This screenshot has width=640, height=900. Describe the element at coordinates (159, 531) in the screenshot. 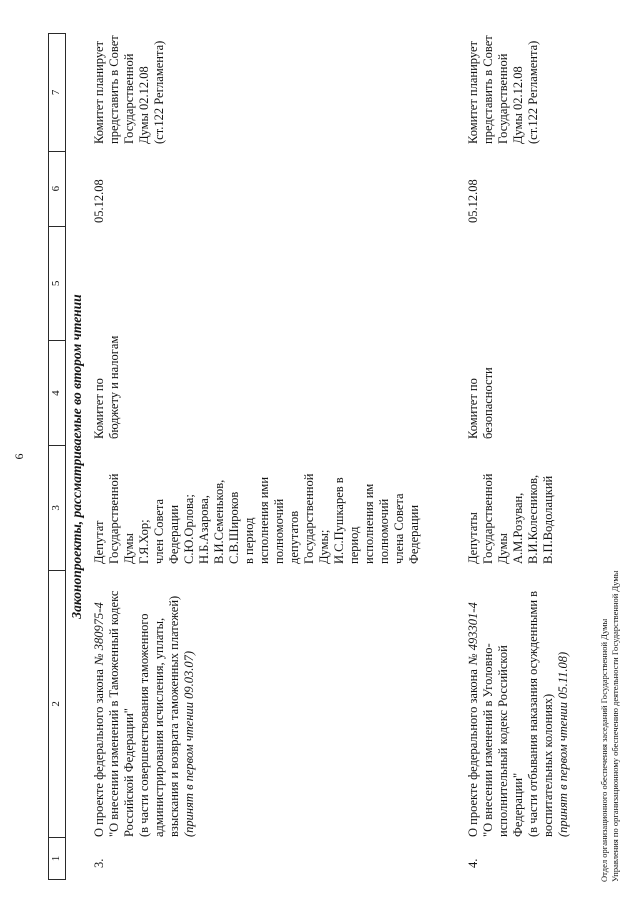

I see `initiator-line: член Совета` at that location.